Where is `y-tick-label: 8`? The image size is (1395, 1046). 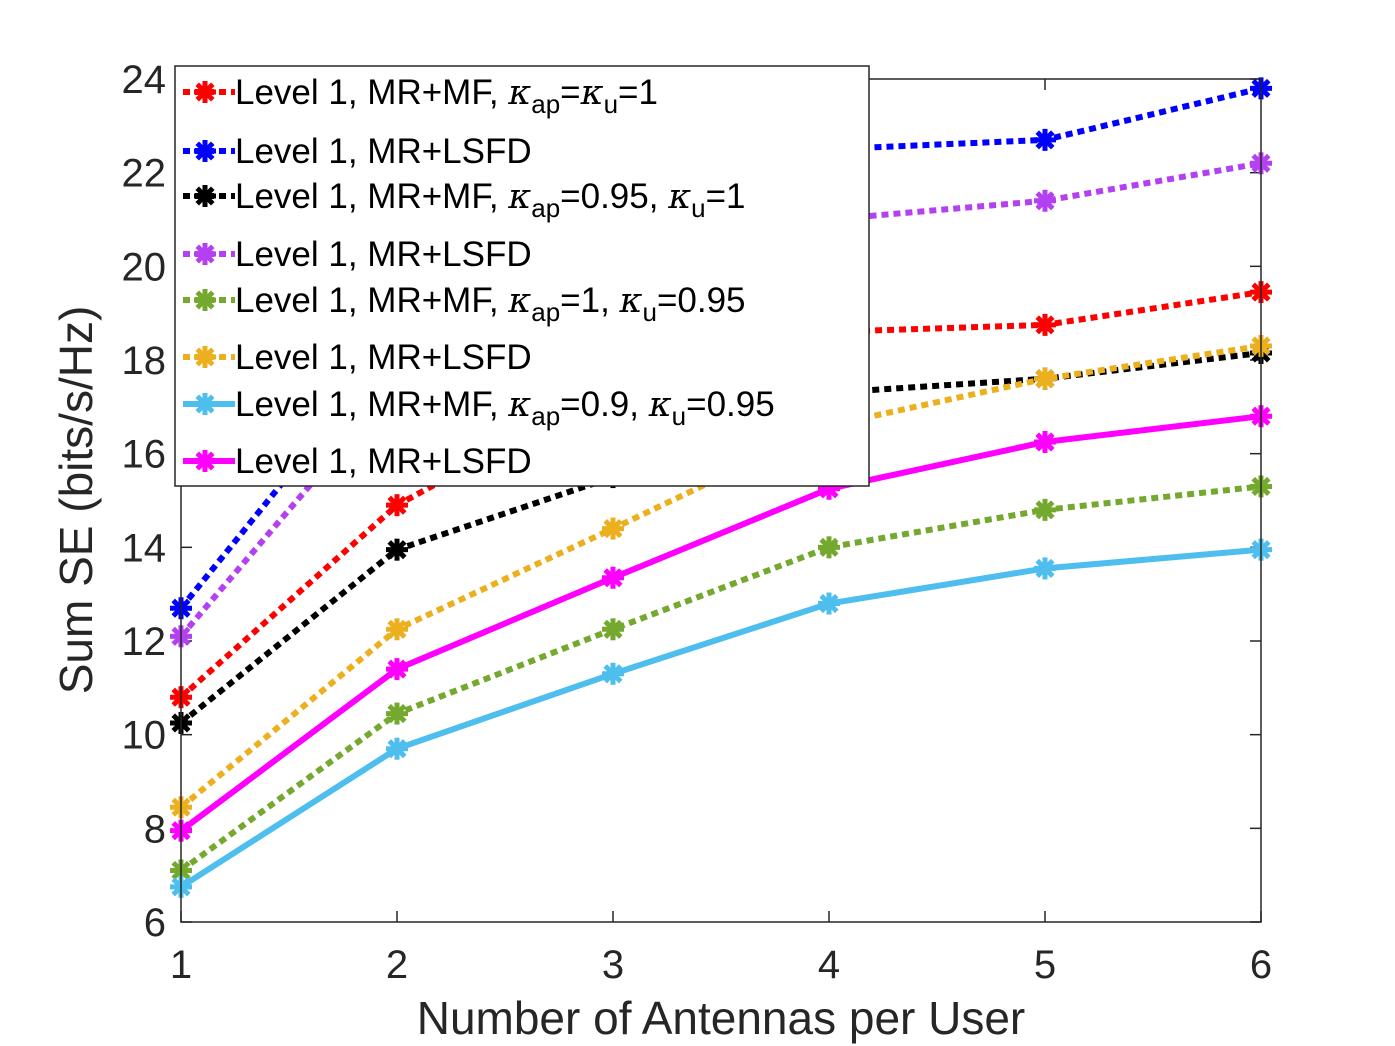
y-tick-label: 8 is located at coordinates (155, 829).